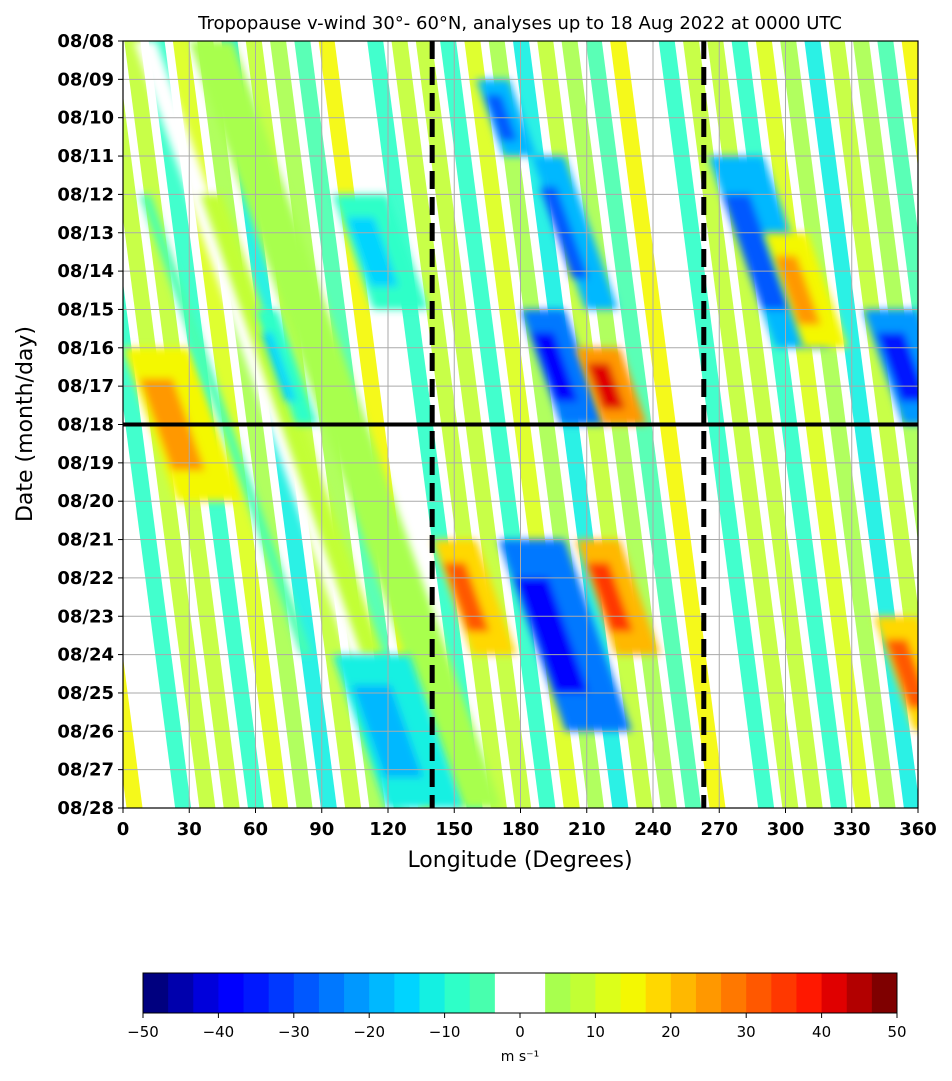 The image size is (952, 1081). I want to click on y-tick-label: 08/08, so click(85, 41).